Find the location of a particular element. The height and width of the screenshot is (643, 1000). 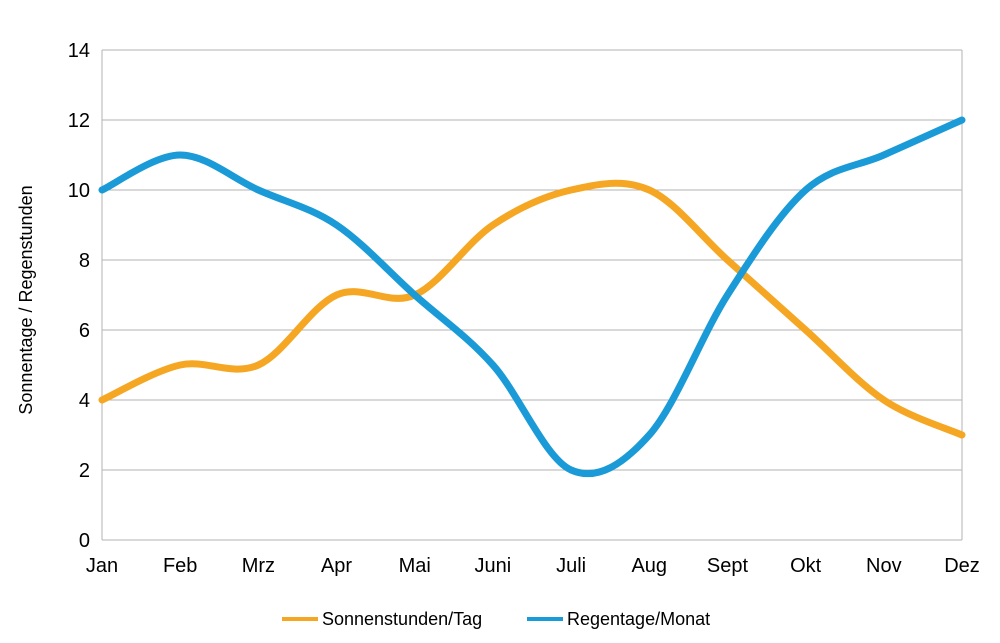

y-tick-label: 0 is located at coordinates (84, 541).